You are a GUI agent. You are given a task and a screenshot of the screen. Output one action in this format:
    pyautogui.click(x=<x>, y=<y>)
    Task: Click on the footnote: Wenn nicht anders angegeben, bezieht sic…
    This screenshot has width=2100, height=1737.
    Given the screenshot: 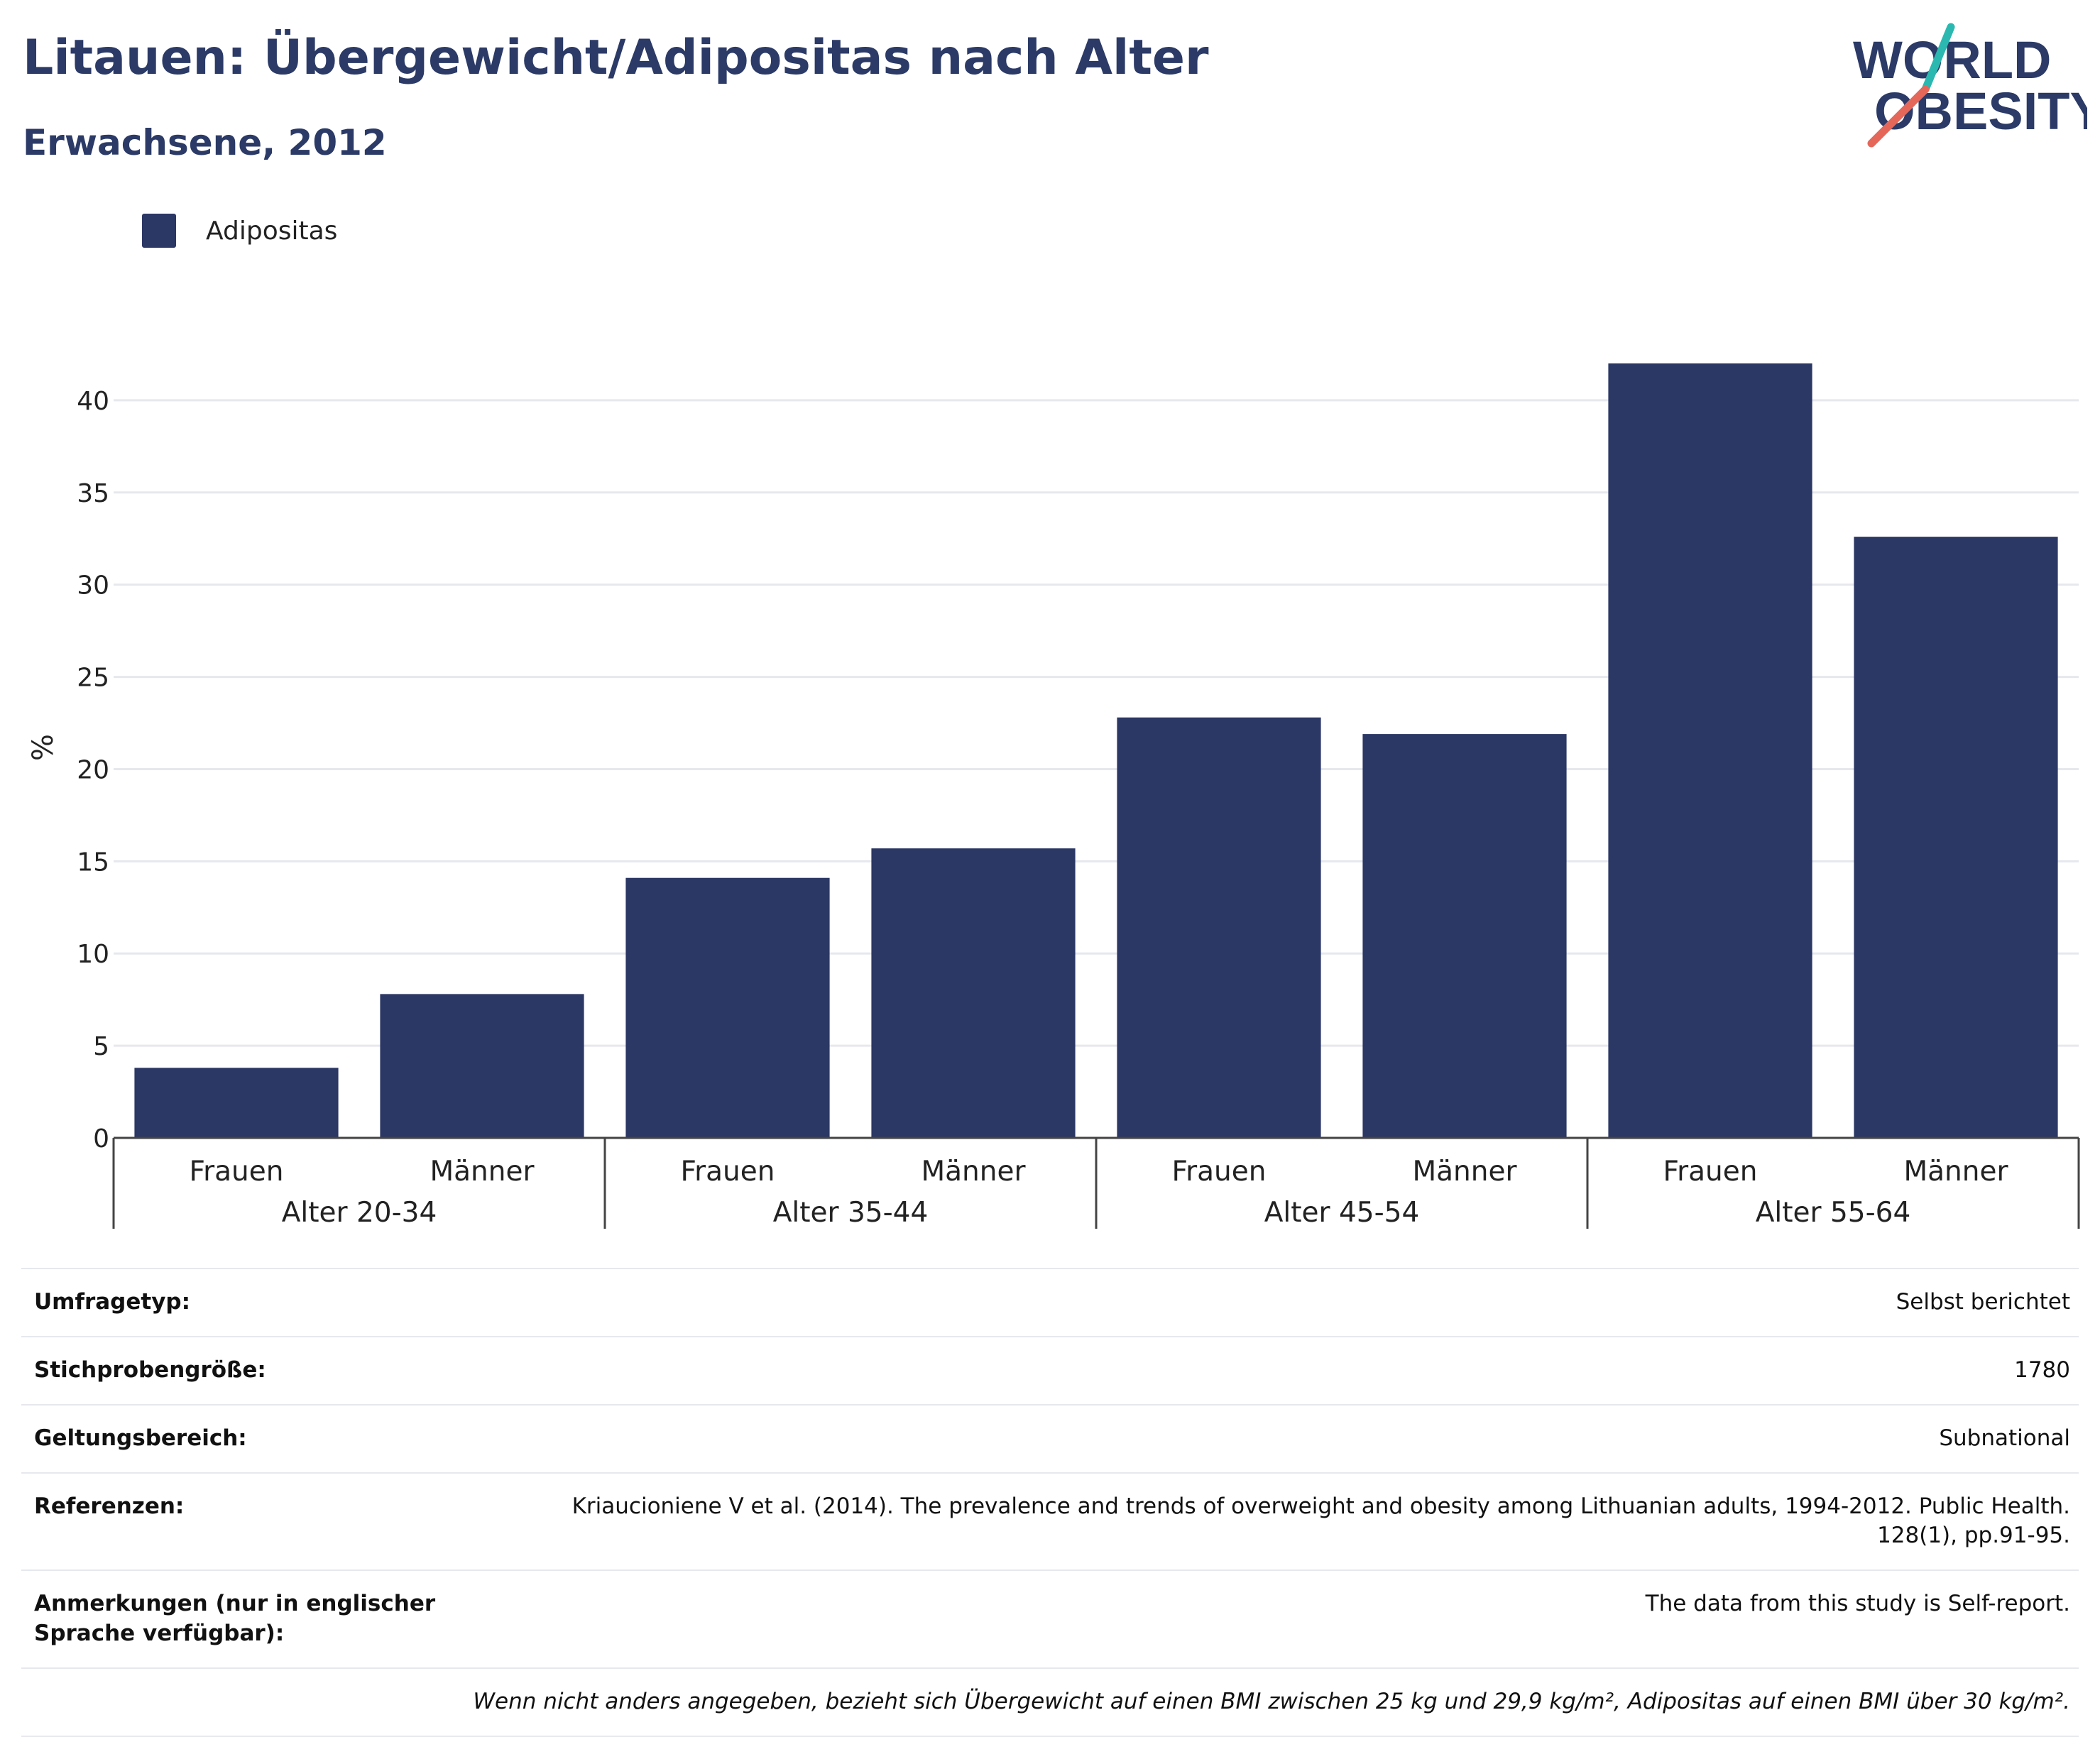 What is the action you would take?
    pyautogui.click(x=1050, y=1702)
    